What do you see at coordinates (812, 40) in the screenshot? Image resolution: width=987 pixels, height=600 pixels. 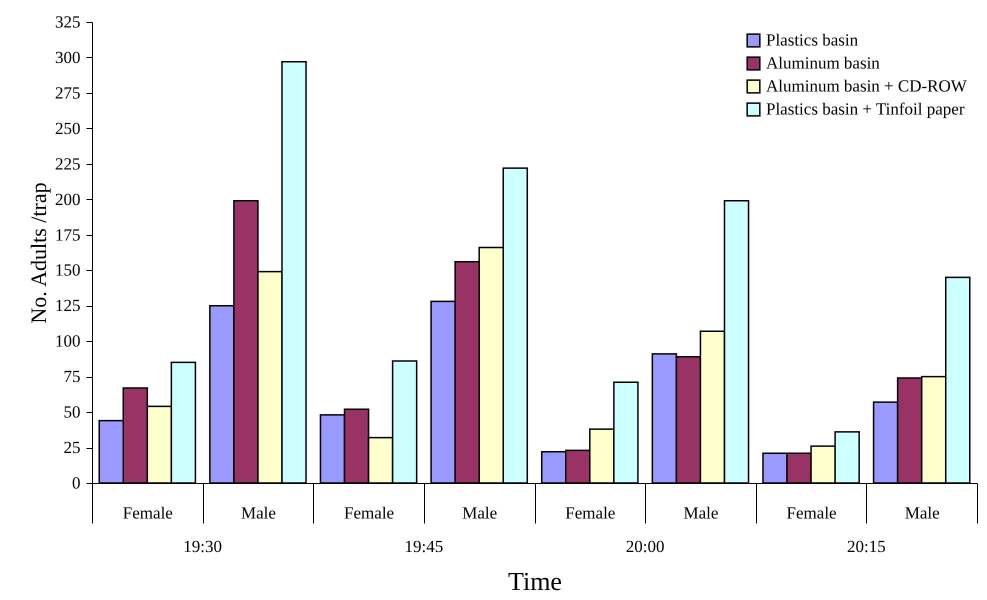 I see `legend-label: Plastics basin` at bounding box center [812, 40].